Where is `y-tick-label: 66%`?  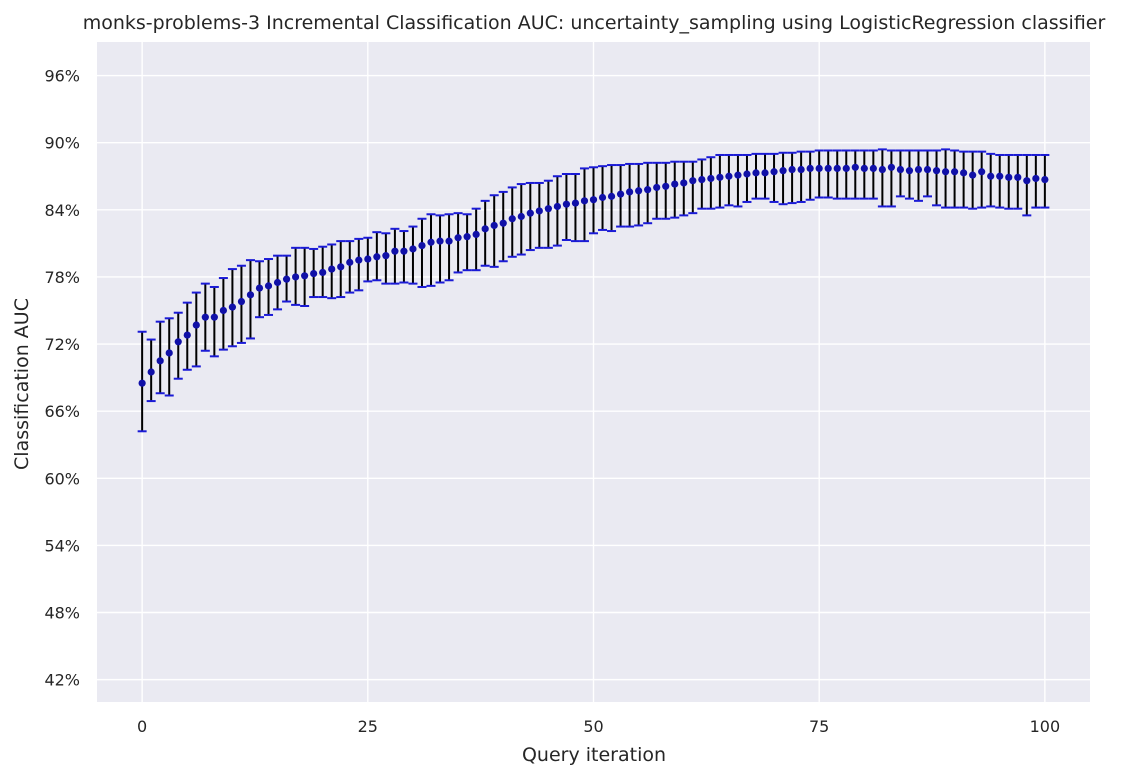 y-tick-label: 66% is located at coordinates (62, 411).